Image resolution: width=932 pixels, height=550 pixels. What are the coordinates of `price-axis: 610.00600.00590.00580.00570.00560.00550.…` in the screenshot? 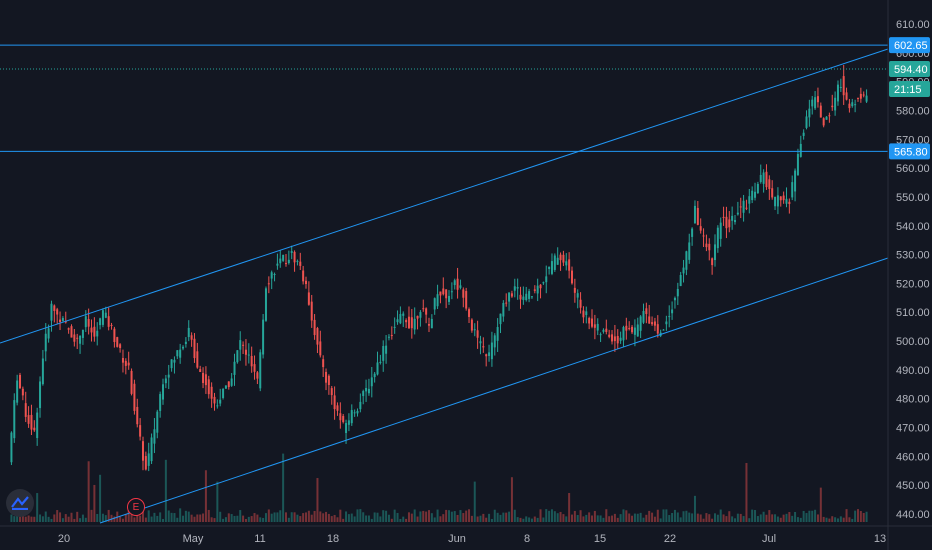 It's located at (908, 275).